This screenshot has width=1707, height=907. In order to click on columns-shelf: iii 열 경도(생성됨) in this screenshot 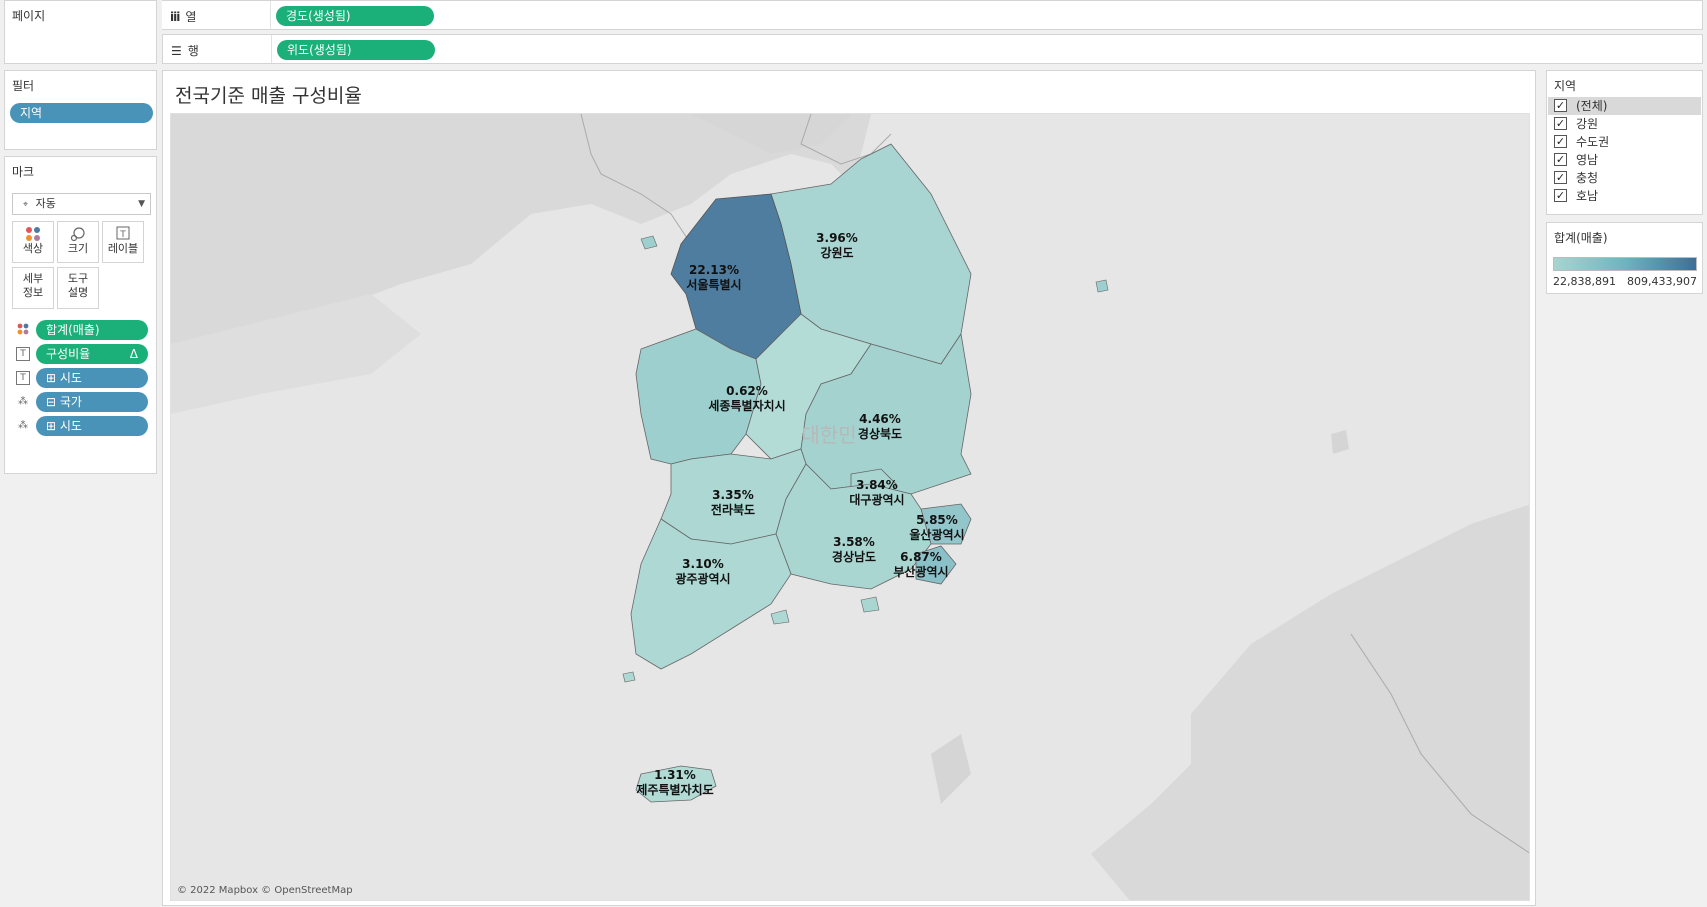, I will do `click(932, 15)`.